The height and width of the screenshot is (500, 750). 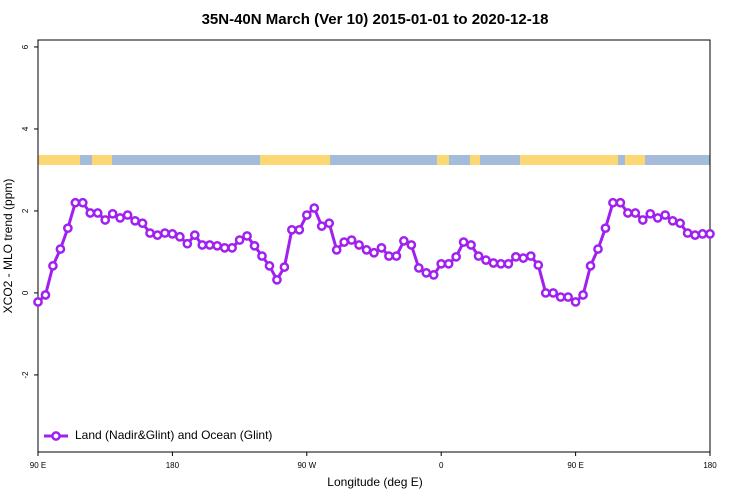 What do you see at coordinates (25, 292) in the screenshot?
I see `y-tick-label: 0` at bounding box center [25, 292].